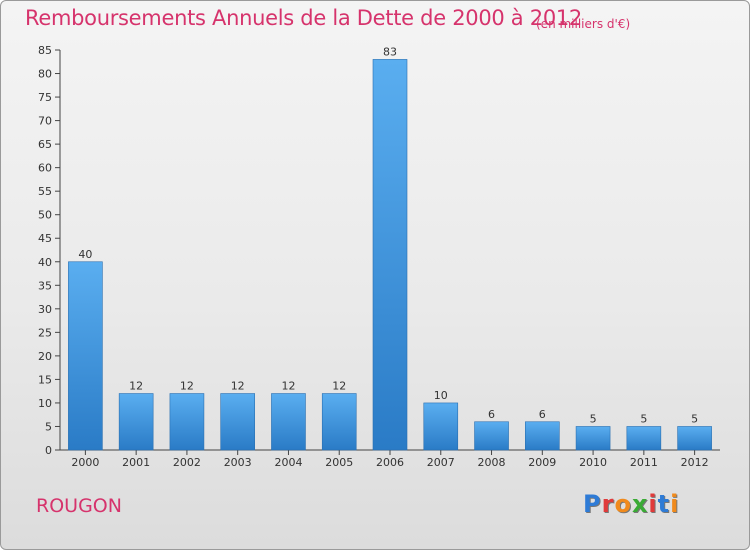  What do you see at coordinates (288, 462) in the screenshot?
I see `x-tick-label: 2004` at bounding box center [288, 462].